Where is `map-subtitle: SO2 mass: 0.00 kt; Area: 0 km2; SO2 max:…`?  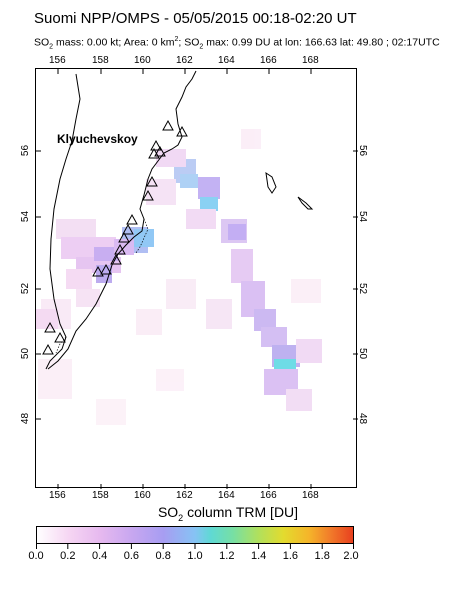 map-subtitle: SO2 mass: 0.00 kt; Area: 0 km2; SO2 max:… is located at coordinates (237, 43).